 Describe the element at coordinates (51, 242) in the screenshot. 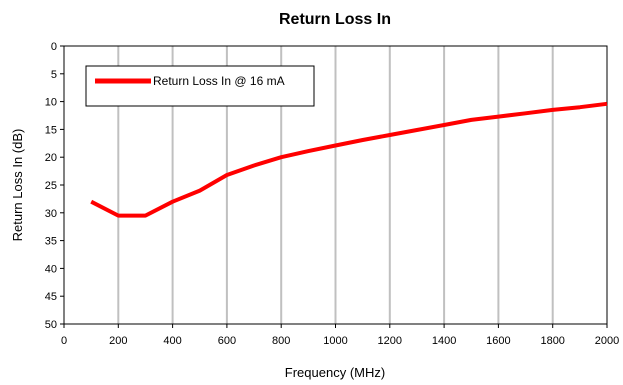

I see `y-tick-label: 35` at that location.